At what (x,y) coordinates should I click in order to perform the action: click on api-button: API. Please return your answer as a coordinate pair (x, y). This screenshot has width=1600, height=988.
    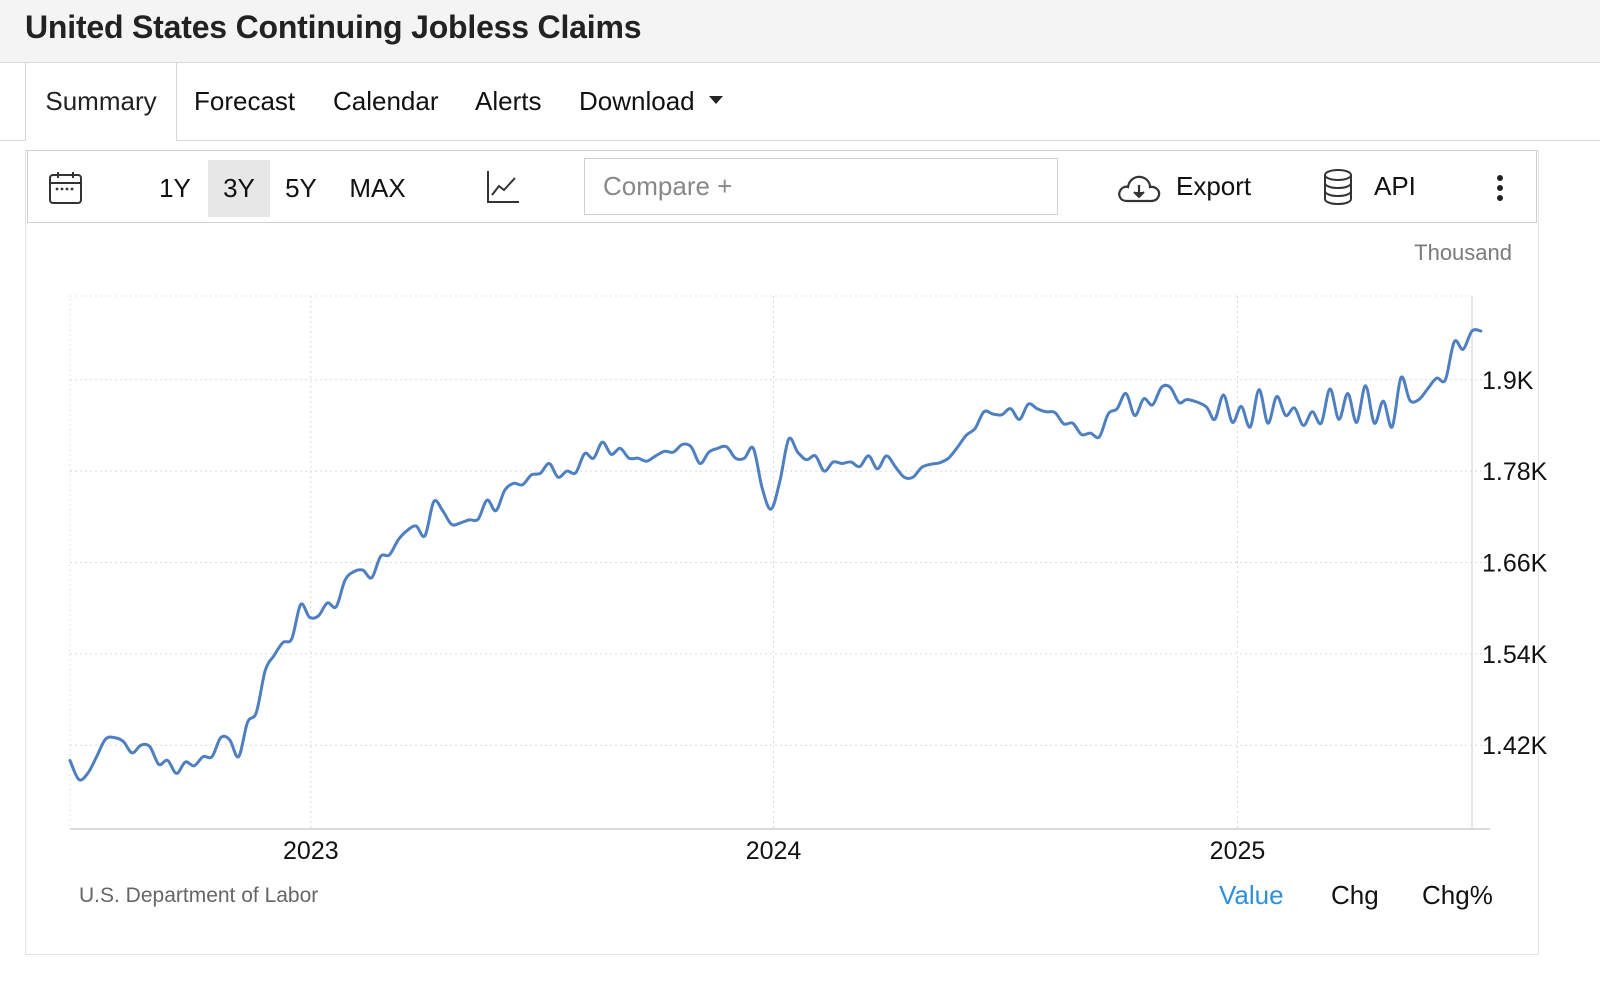
    Looking at the image, I should click on (1395, 186).